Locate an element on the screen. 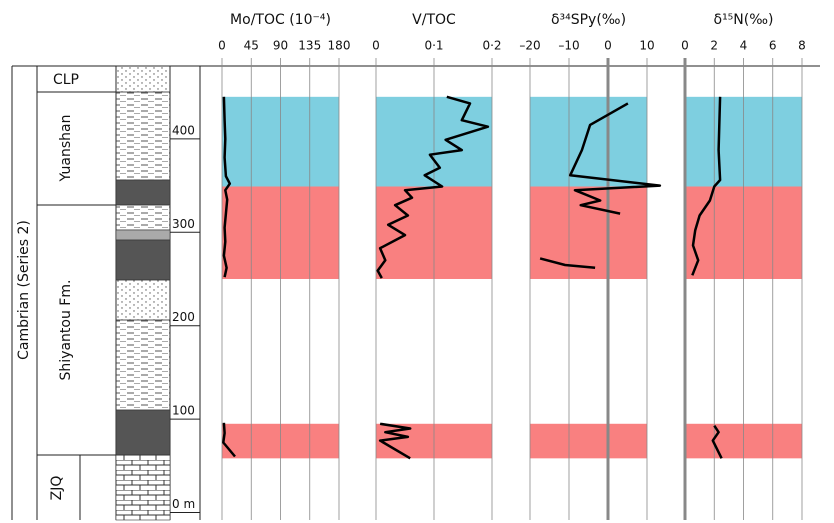  panel-title: Mo/TOC (10⁻⁴) is located at coordinates (280, 20).